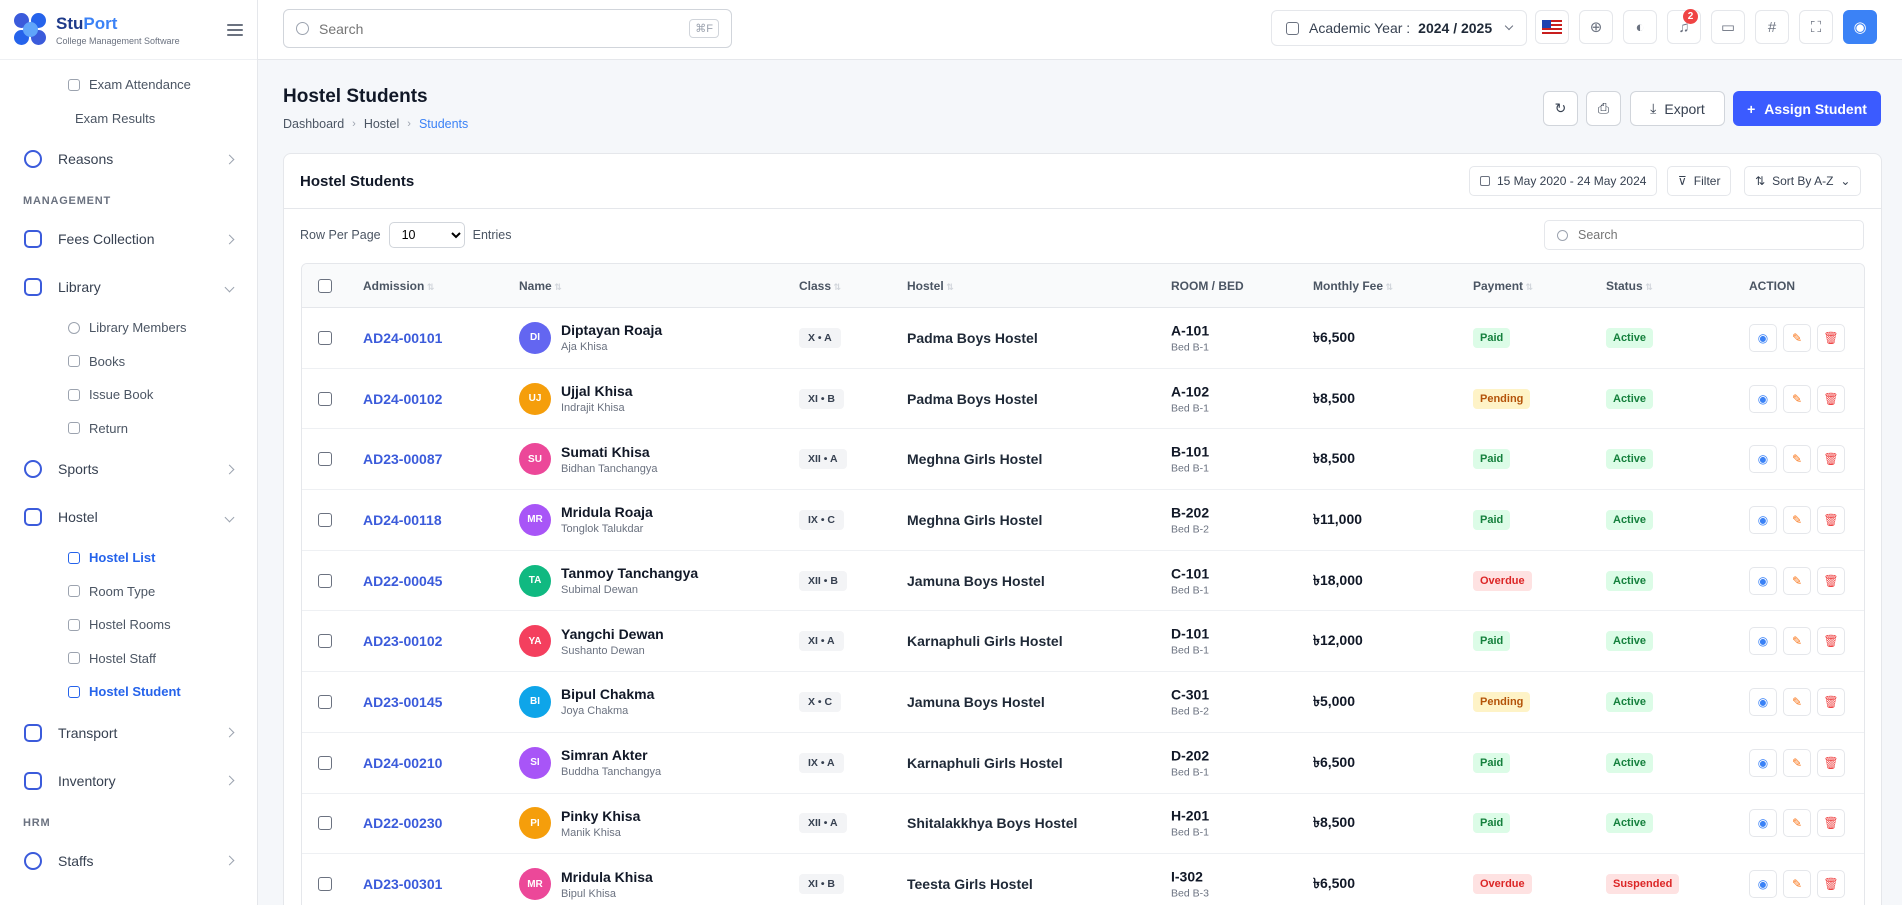 The width and height of the screenshot is (1902, 905). Describe the element at coordinates (128, 429) in the screenshot. I see `sidebar-item-return: Return` at that location.